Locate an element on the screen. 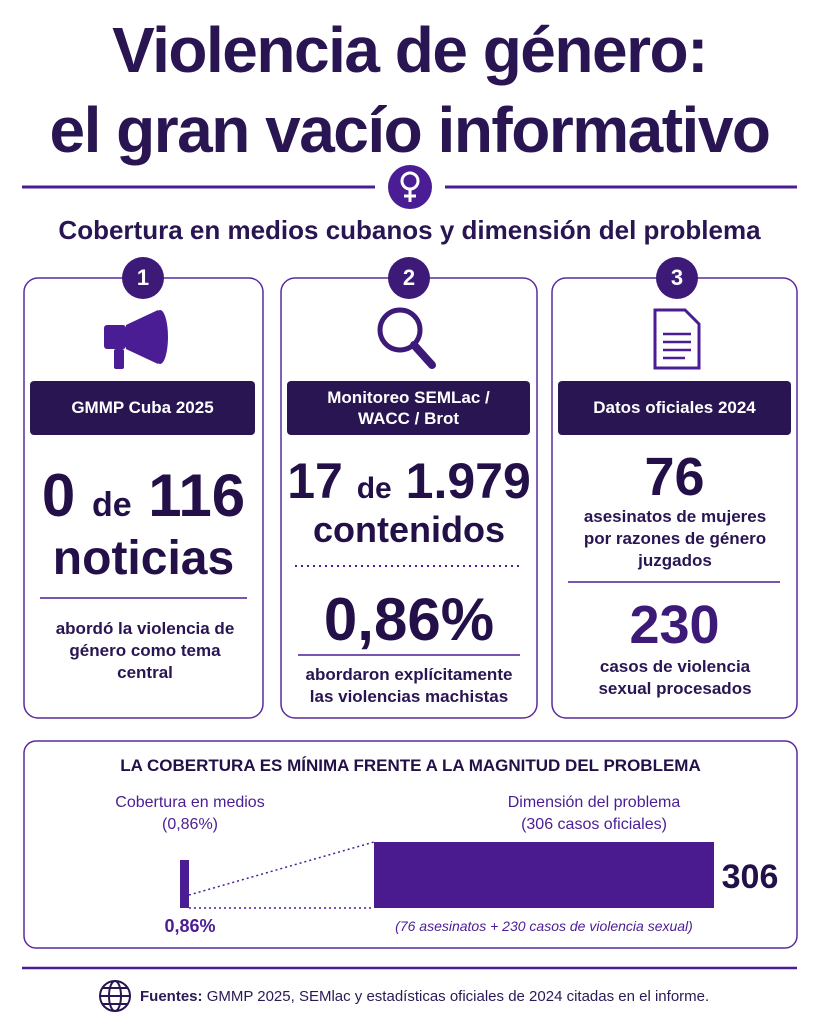 This screenshot has width=819, height=1024. stat: 17 de 1.979 is located at coordinates (409, 481).